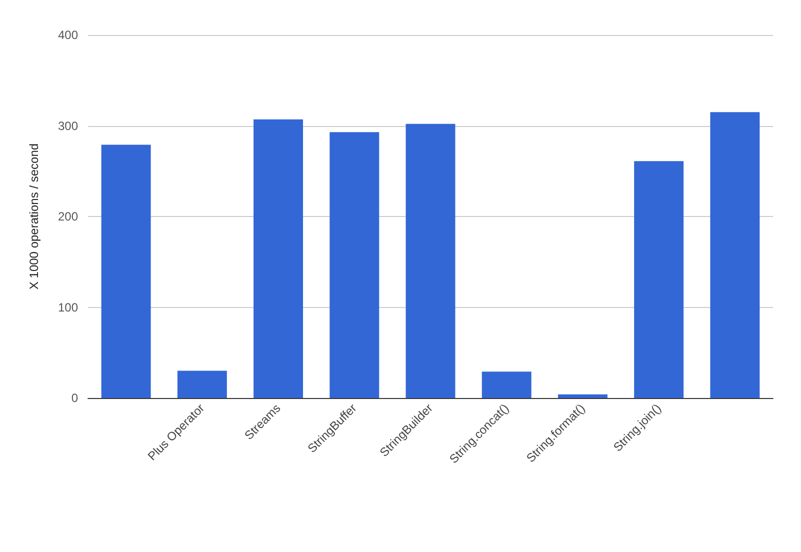 The image size is (801, 552). What do you see at coordinates (74, 398) in the screenshot?
I see `y-tick-label: 0` at bounding box center [74, 398].